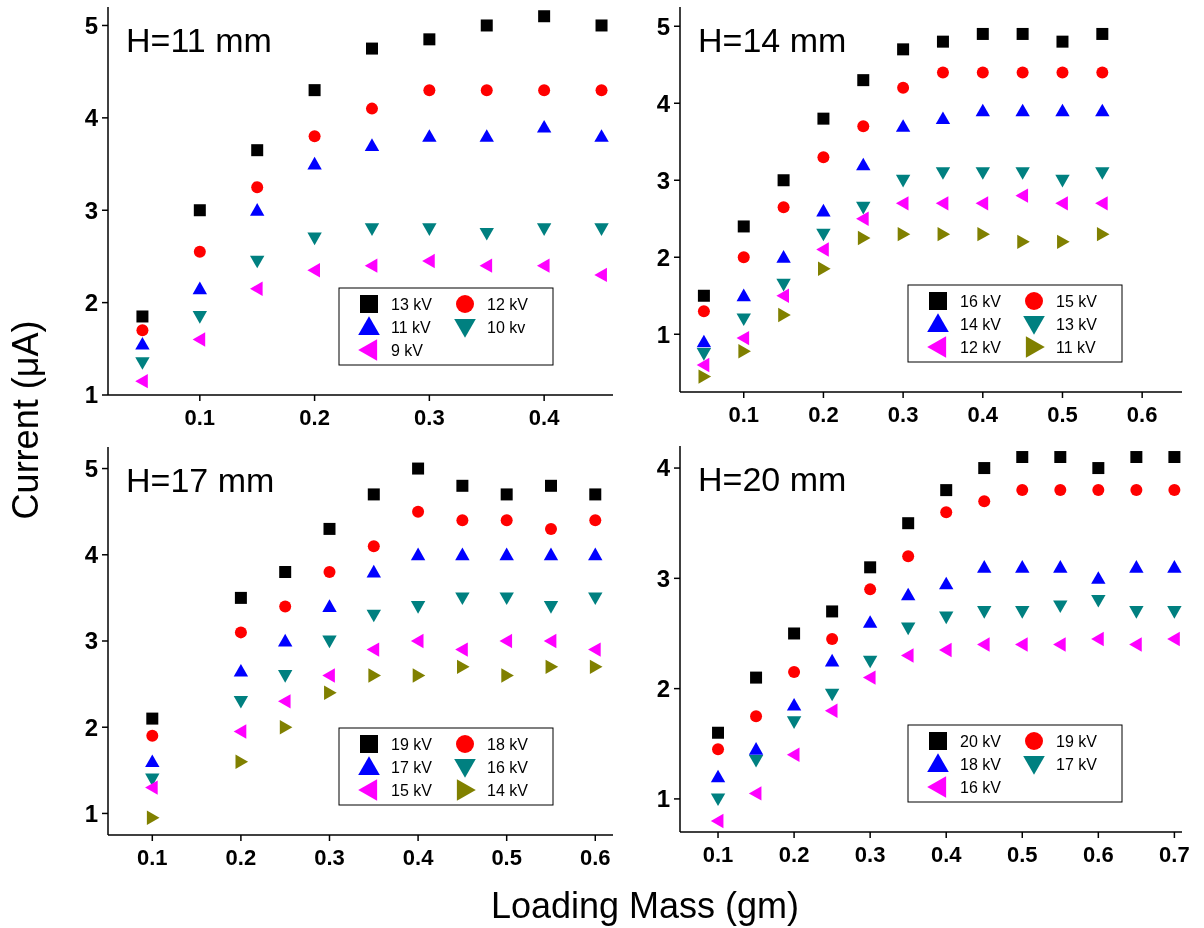 The width and height of the screenshot is (1204, 928). Describe the element at coordinates (506, 857) in the screenshot. I see `x-tick-label: 0.5` at that location.